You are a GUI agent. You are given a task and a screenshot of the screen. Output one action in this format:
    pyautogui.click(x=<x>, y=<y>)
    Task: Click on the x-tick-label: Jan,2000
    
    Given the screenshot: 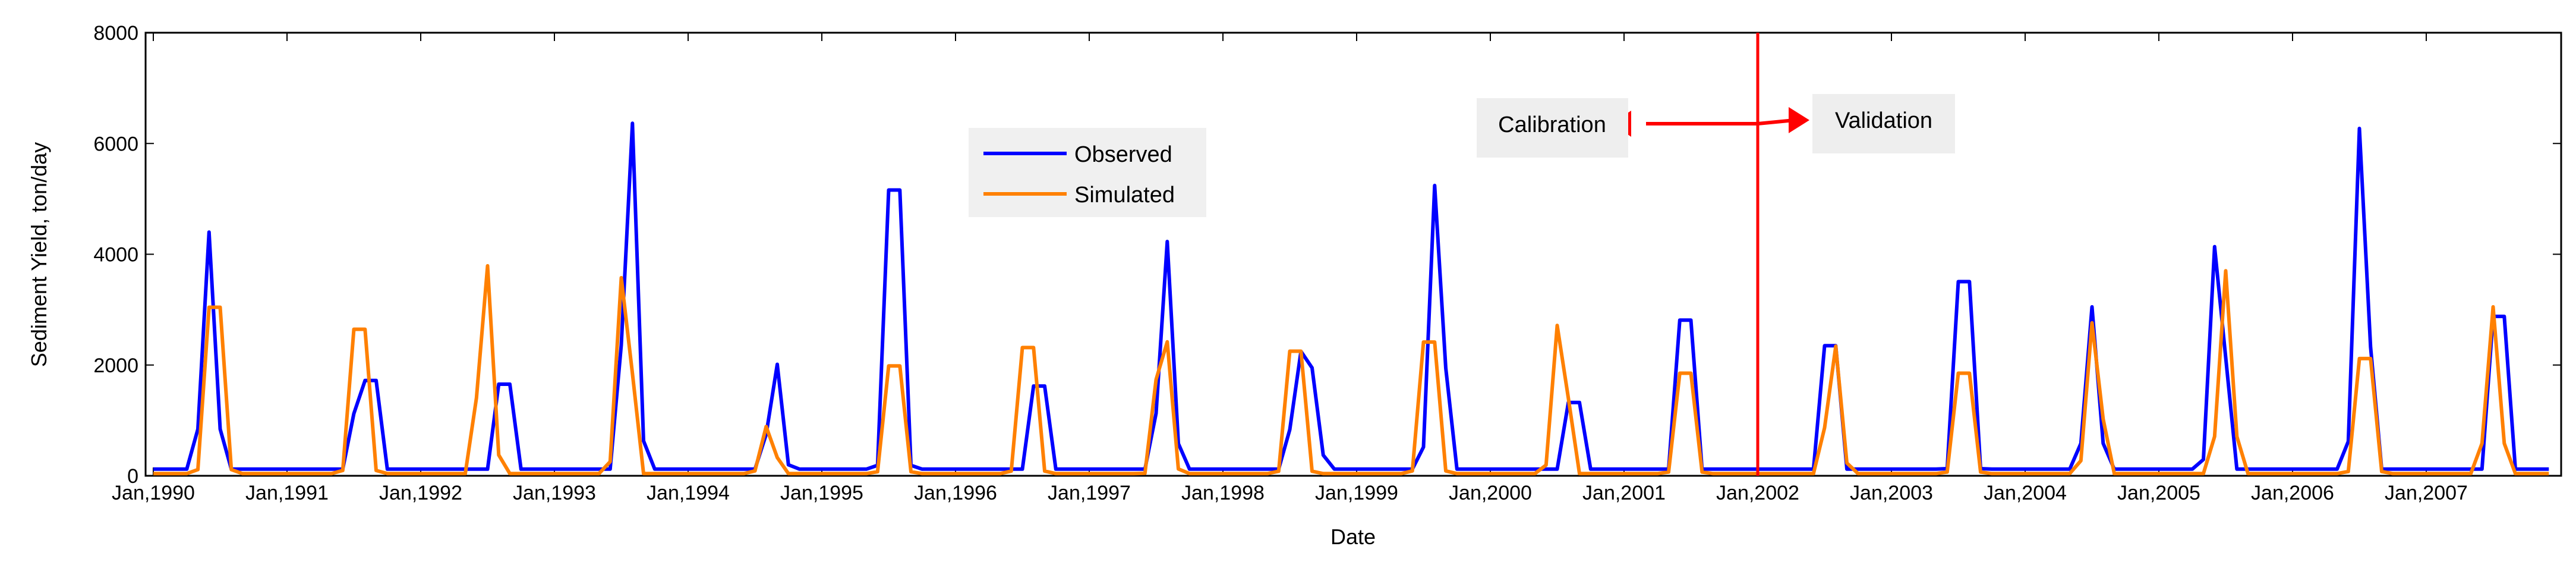 What is the action you would take?
    pyautogui.click(x=1491, y=493)
    